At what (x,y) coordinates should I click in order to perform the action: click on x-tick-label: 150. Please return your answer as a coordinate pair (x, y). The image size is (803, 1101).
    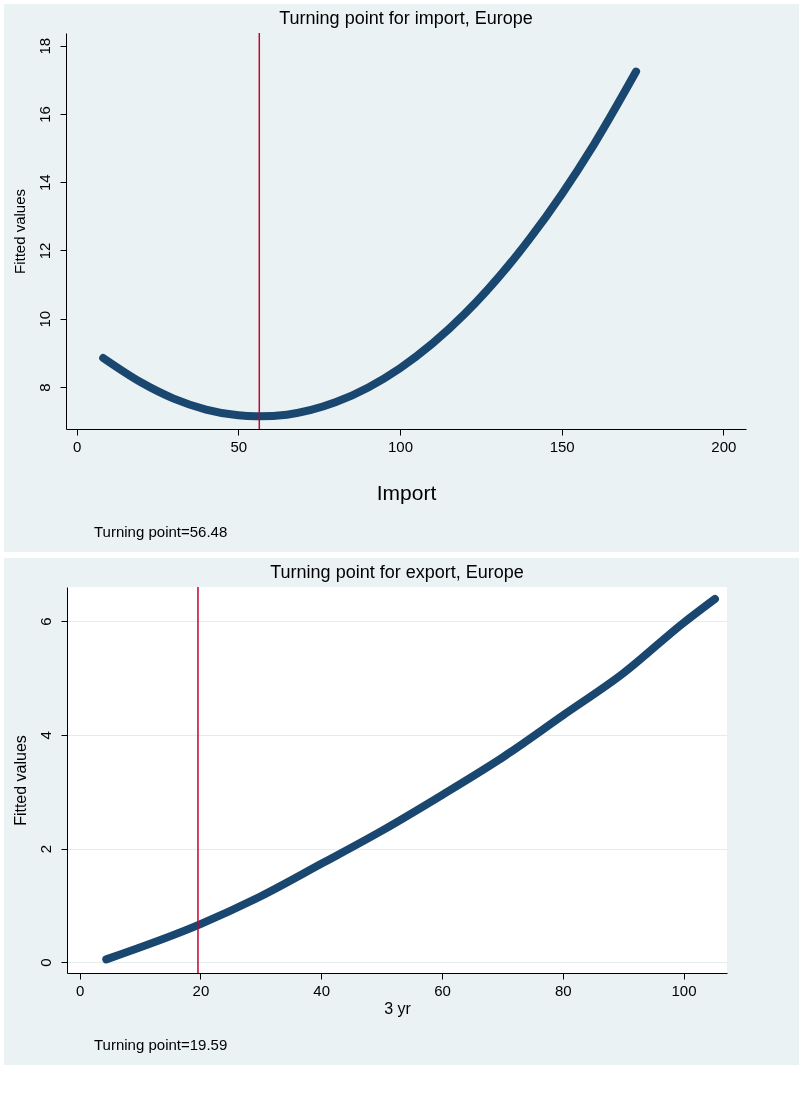
    Looking at the image, I should click on (562, 446).